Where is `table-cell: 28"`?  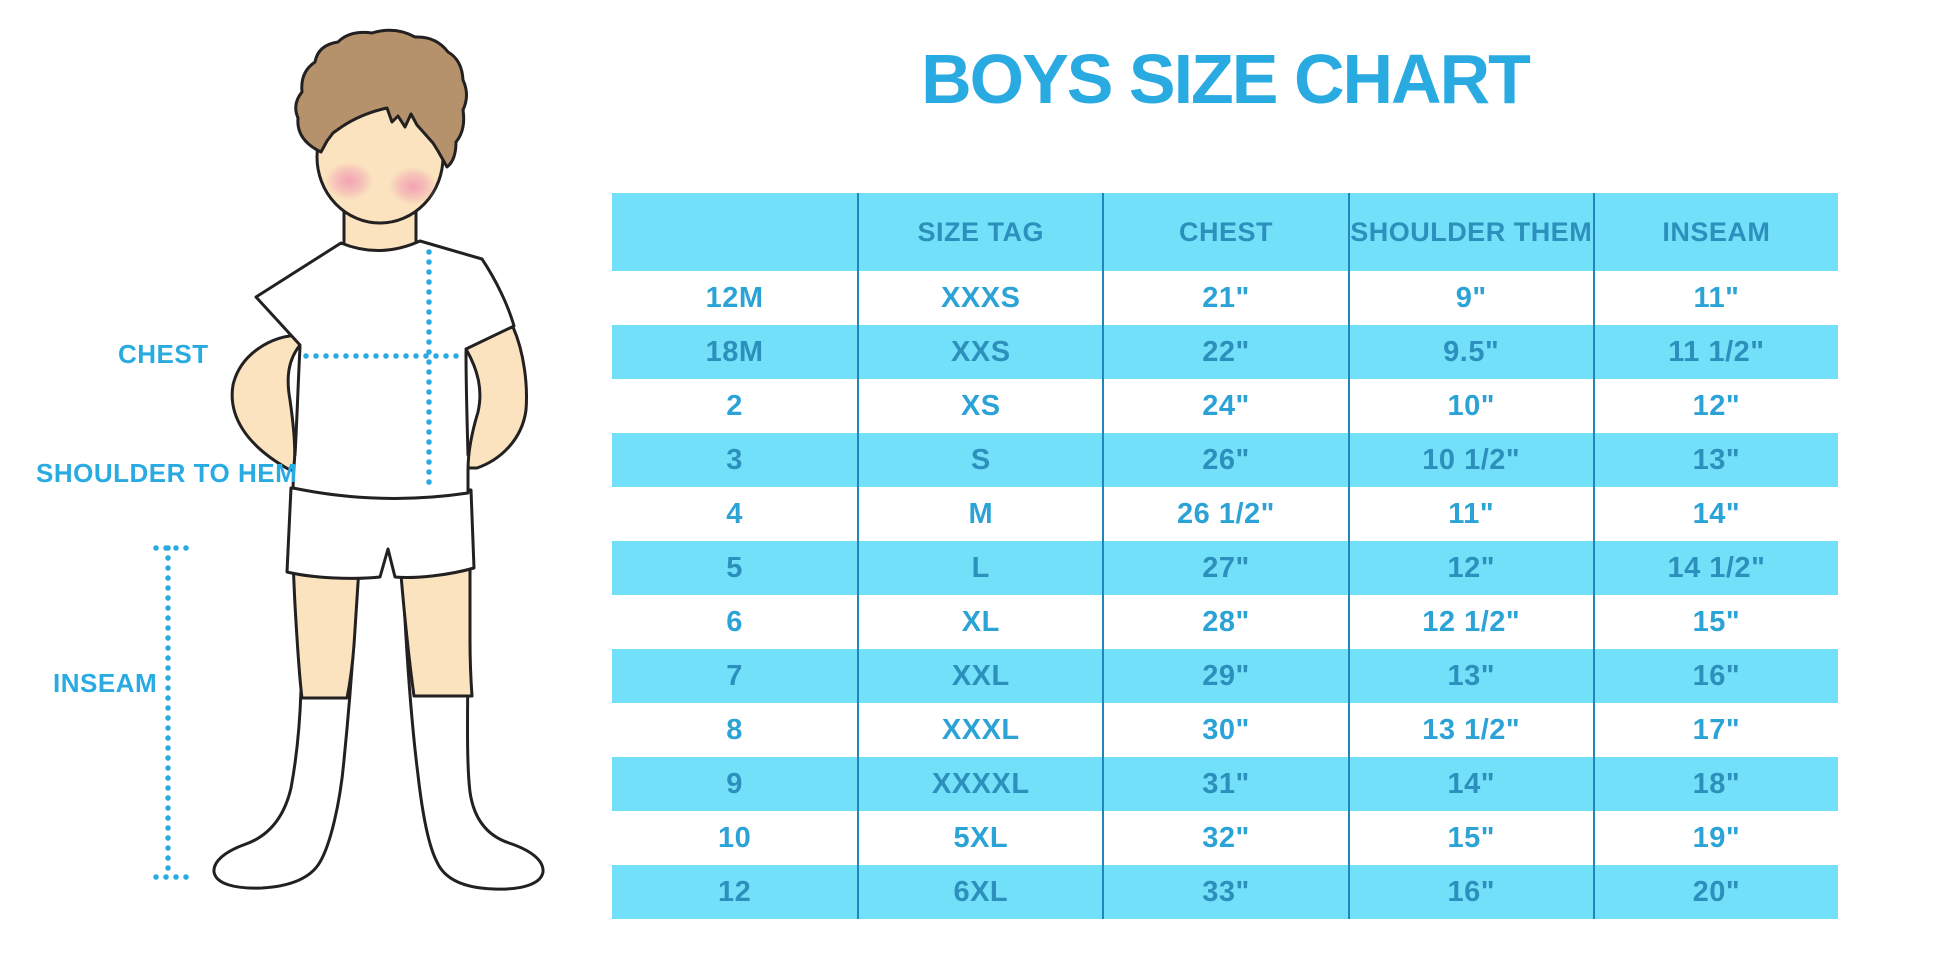 table-cell: 28" is located at coordinates (1224, 622).